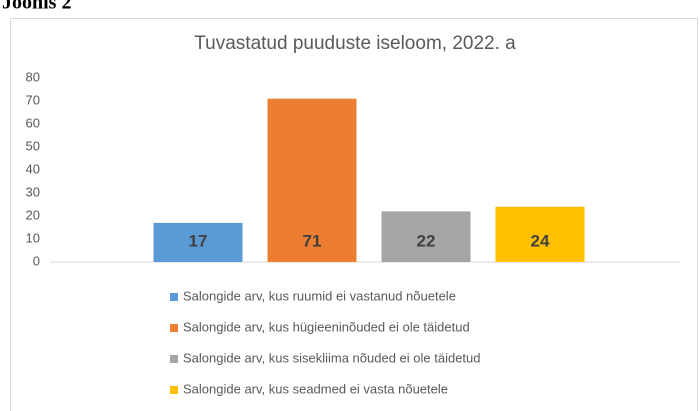 The height and width of the screenshot is (411, 700). Describe the element at coordinates (540, 240) in the screenshot. I see `data-label: 24` at that location.